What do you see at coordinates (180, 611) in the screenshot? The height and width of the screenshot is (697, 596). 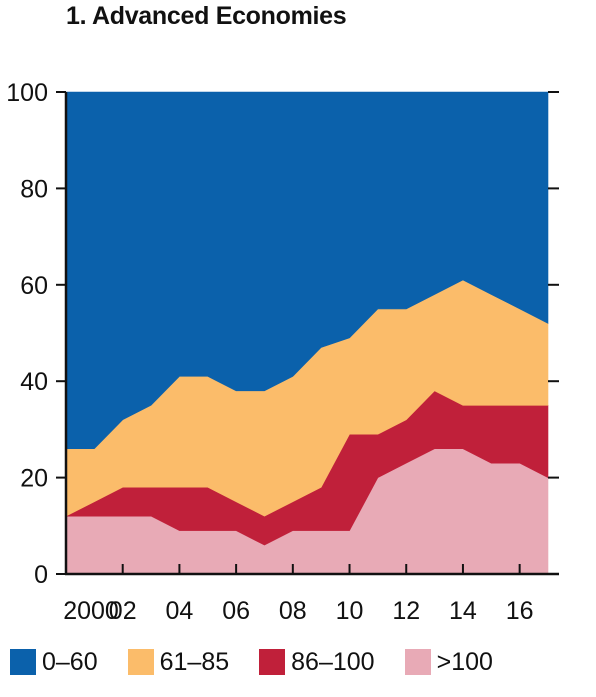 I see `x-tick-label: 04` at bounding box center [180, 611].